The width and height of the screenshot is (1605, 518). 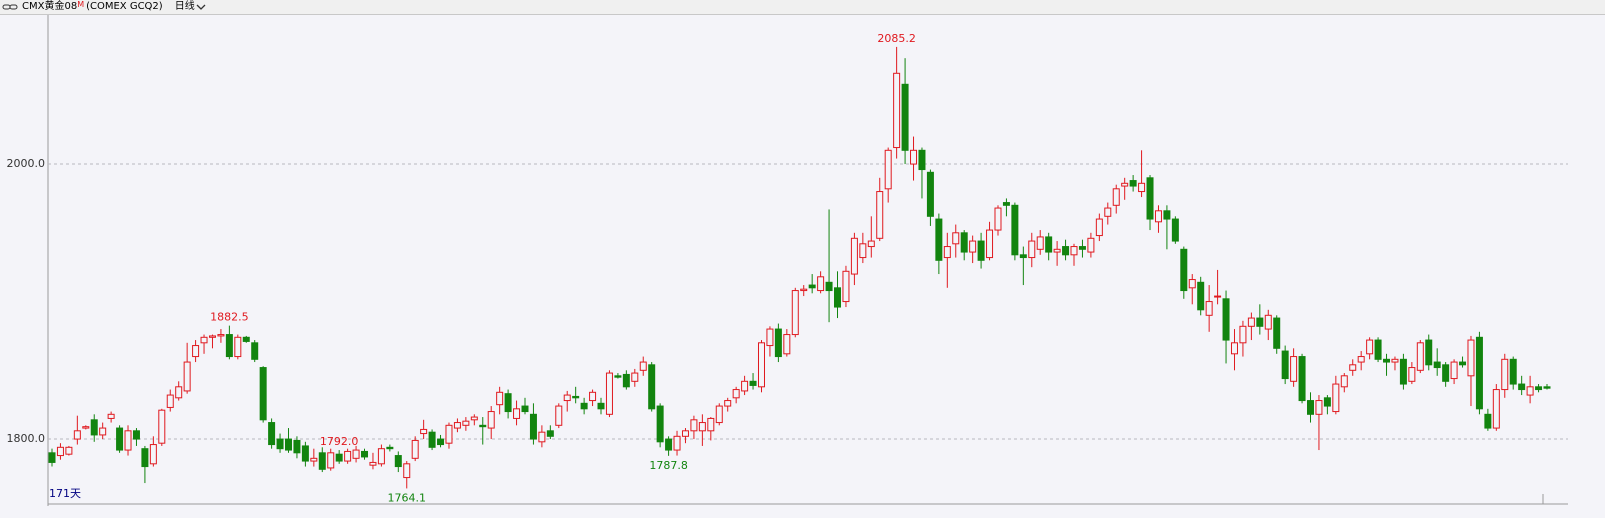 I want to click on extreme-label: 1764.1, so click(x=406, y=497).